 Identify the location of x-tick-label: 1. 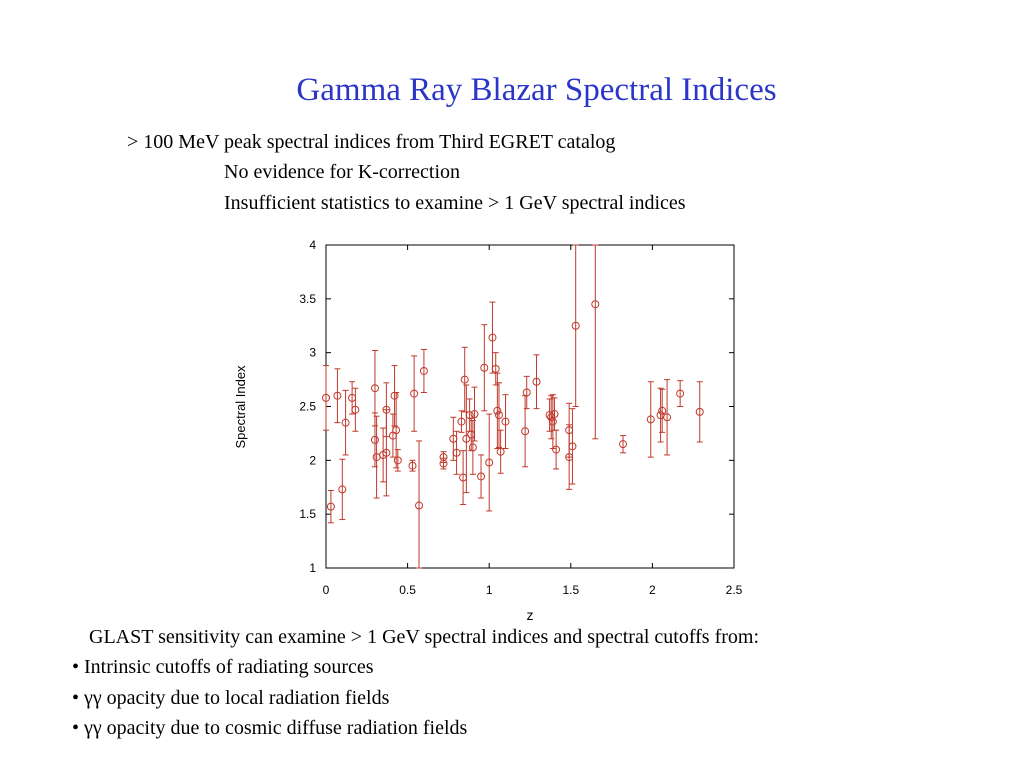
(489, 590).